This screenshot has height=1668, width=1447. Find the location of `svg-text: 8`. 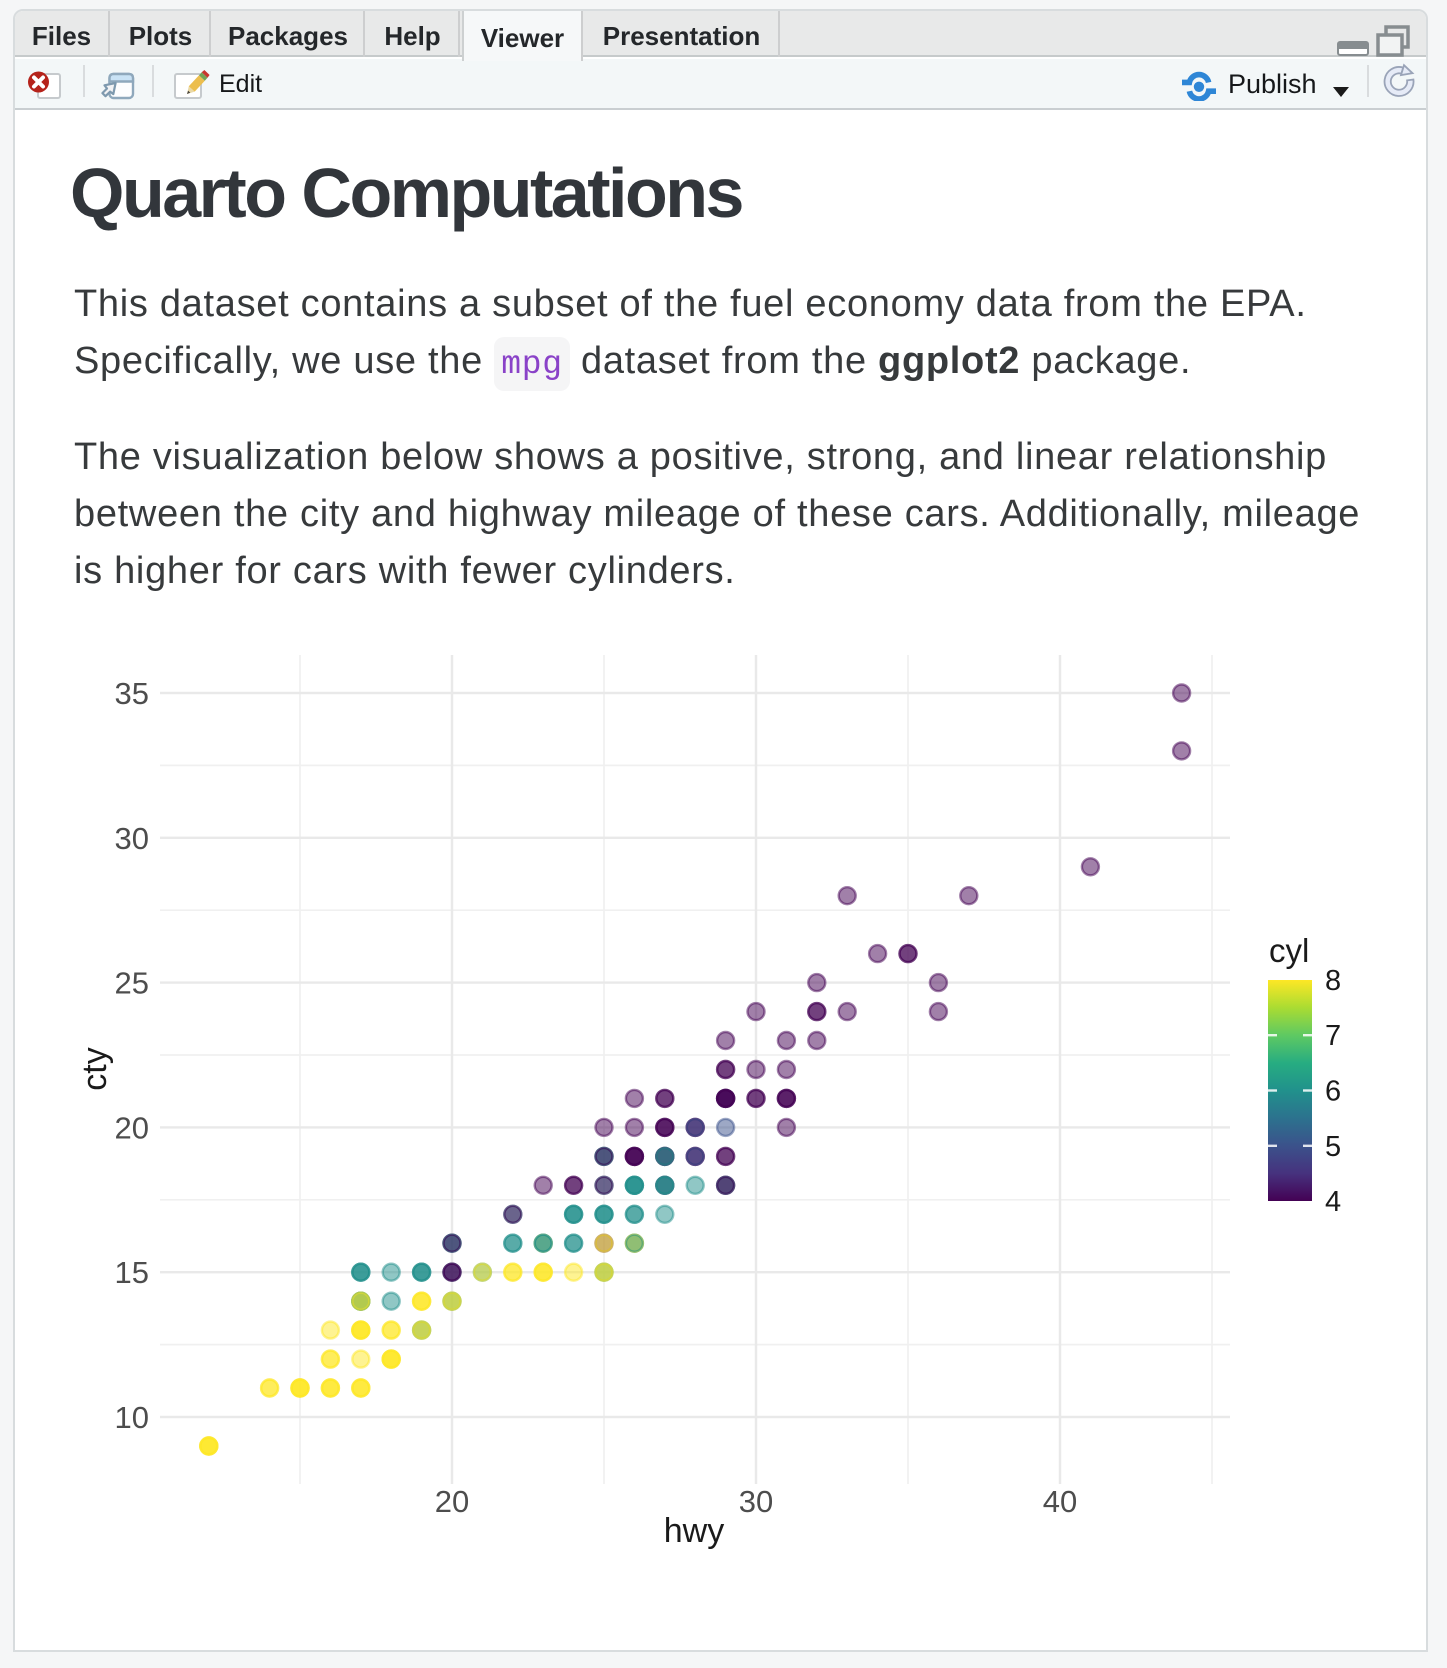

svg-text: 8 is located at coordinates (1333, 981).